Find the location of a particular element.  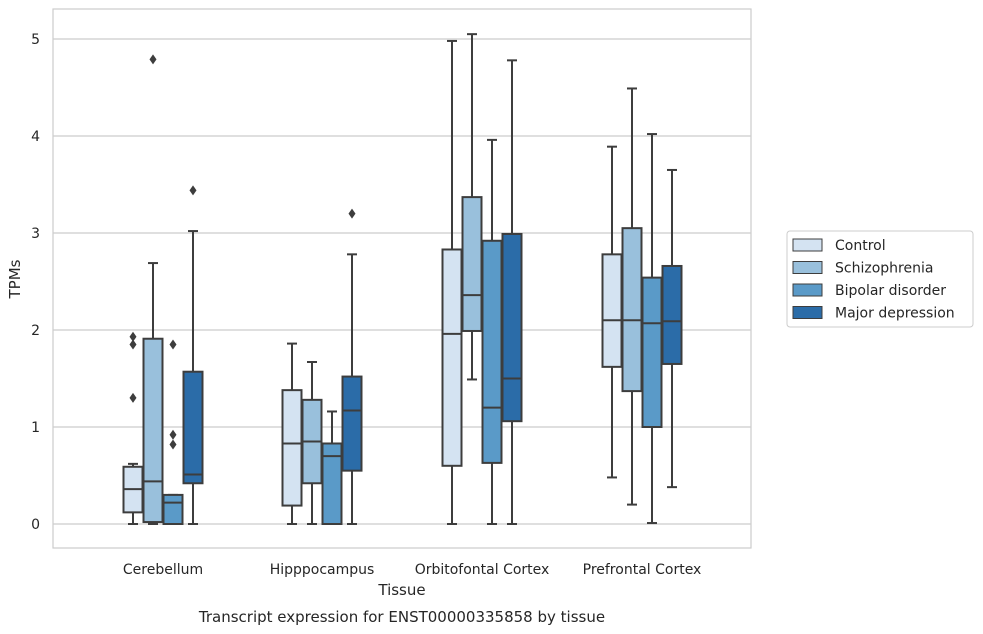

y-tick-label: 4 is located at coordinates (35, 137).